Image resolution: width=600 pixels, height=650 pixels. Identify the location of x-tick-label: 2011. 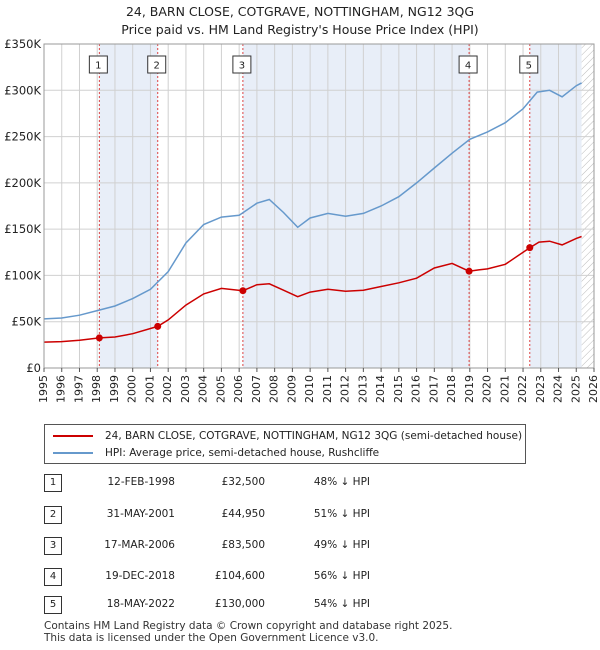
(327, 389).